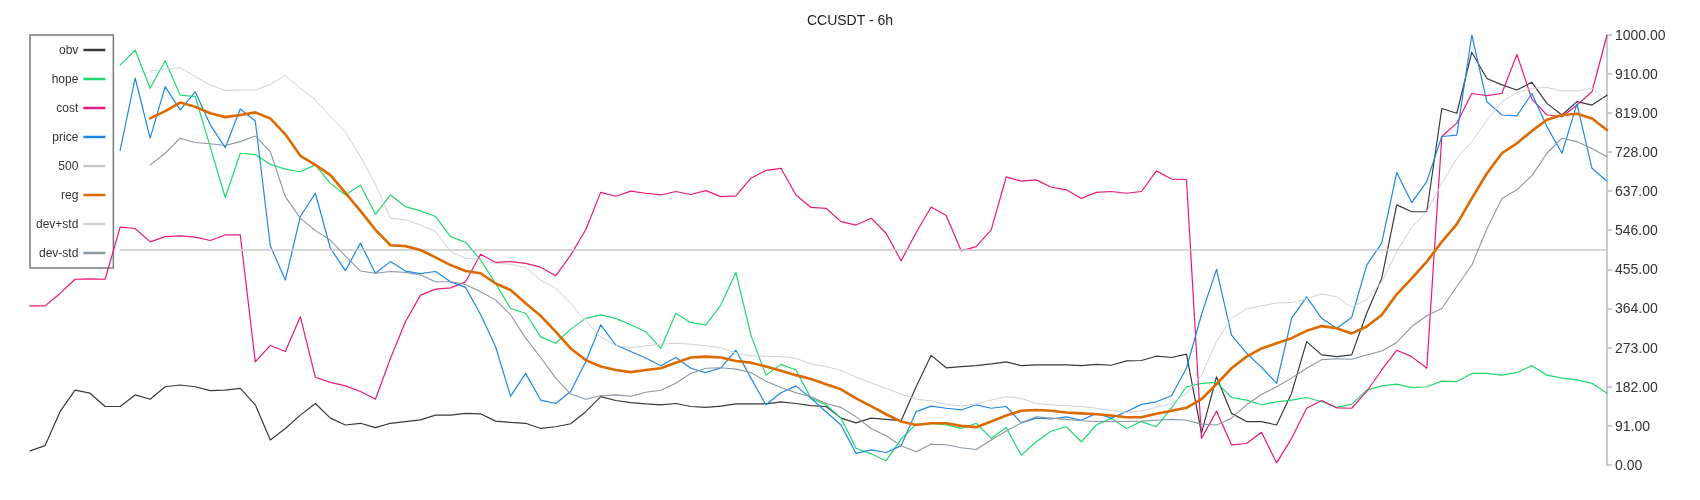 The height and width of the screenshot is (500, 1700). I want to click on y-tick-label: 728.00, so click(1637, 151).